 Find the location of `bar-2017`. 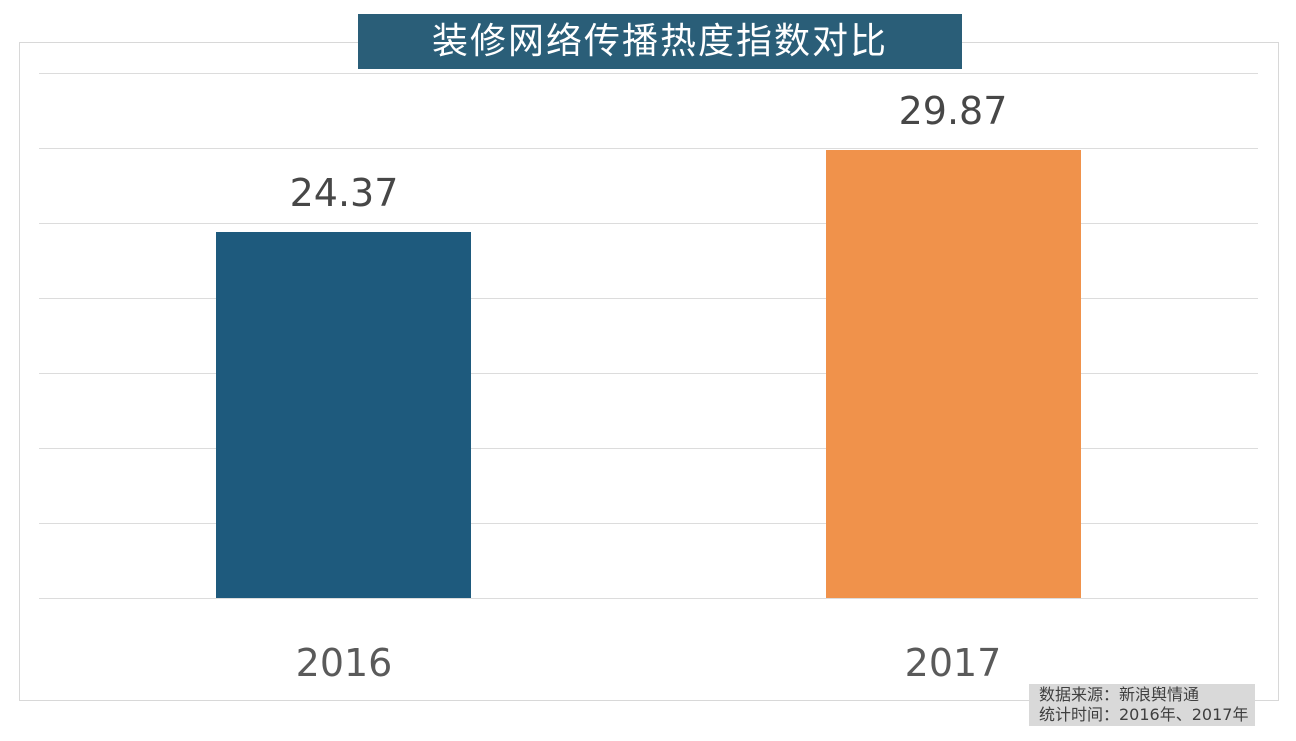

bar-2017 is located at coordinates (953, 374).